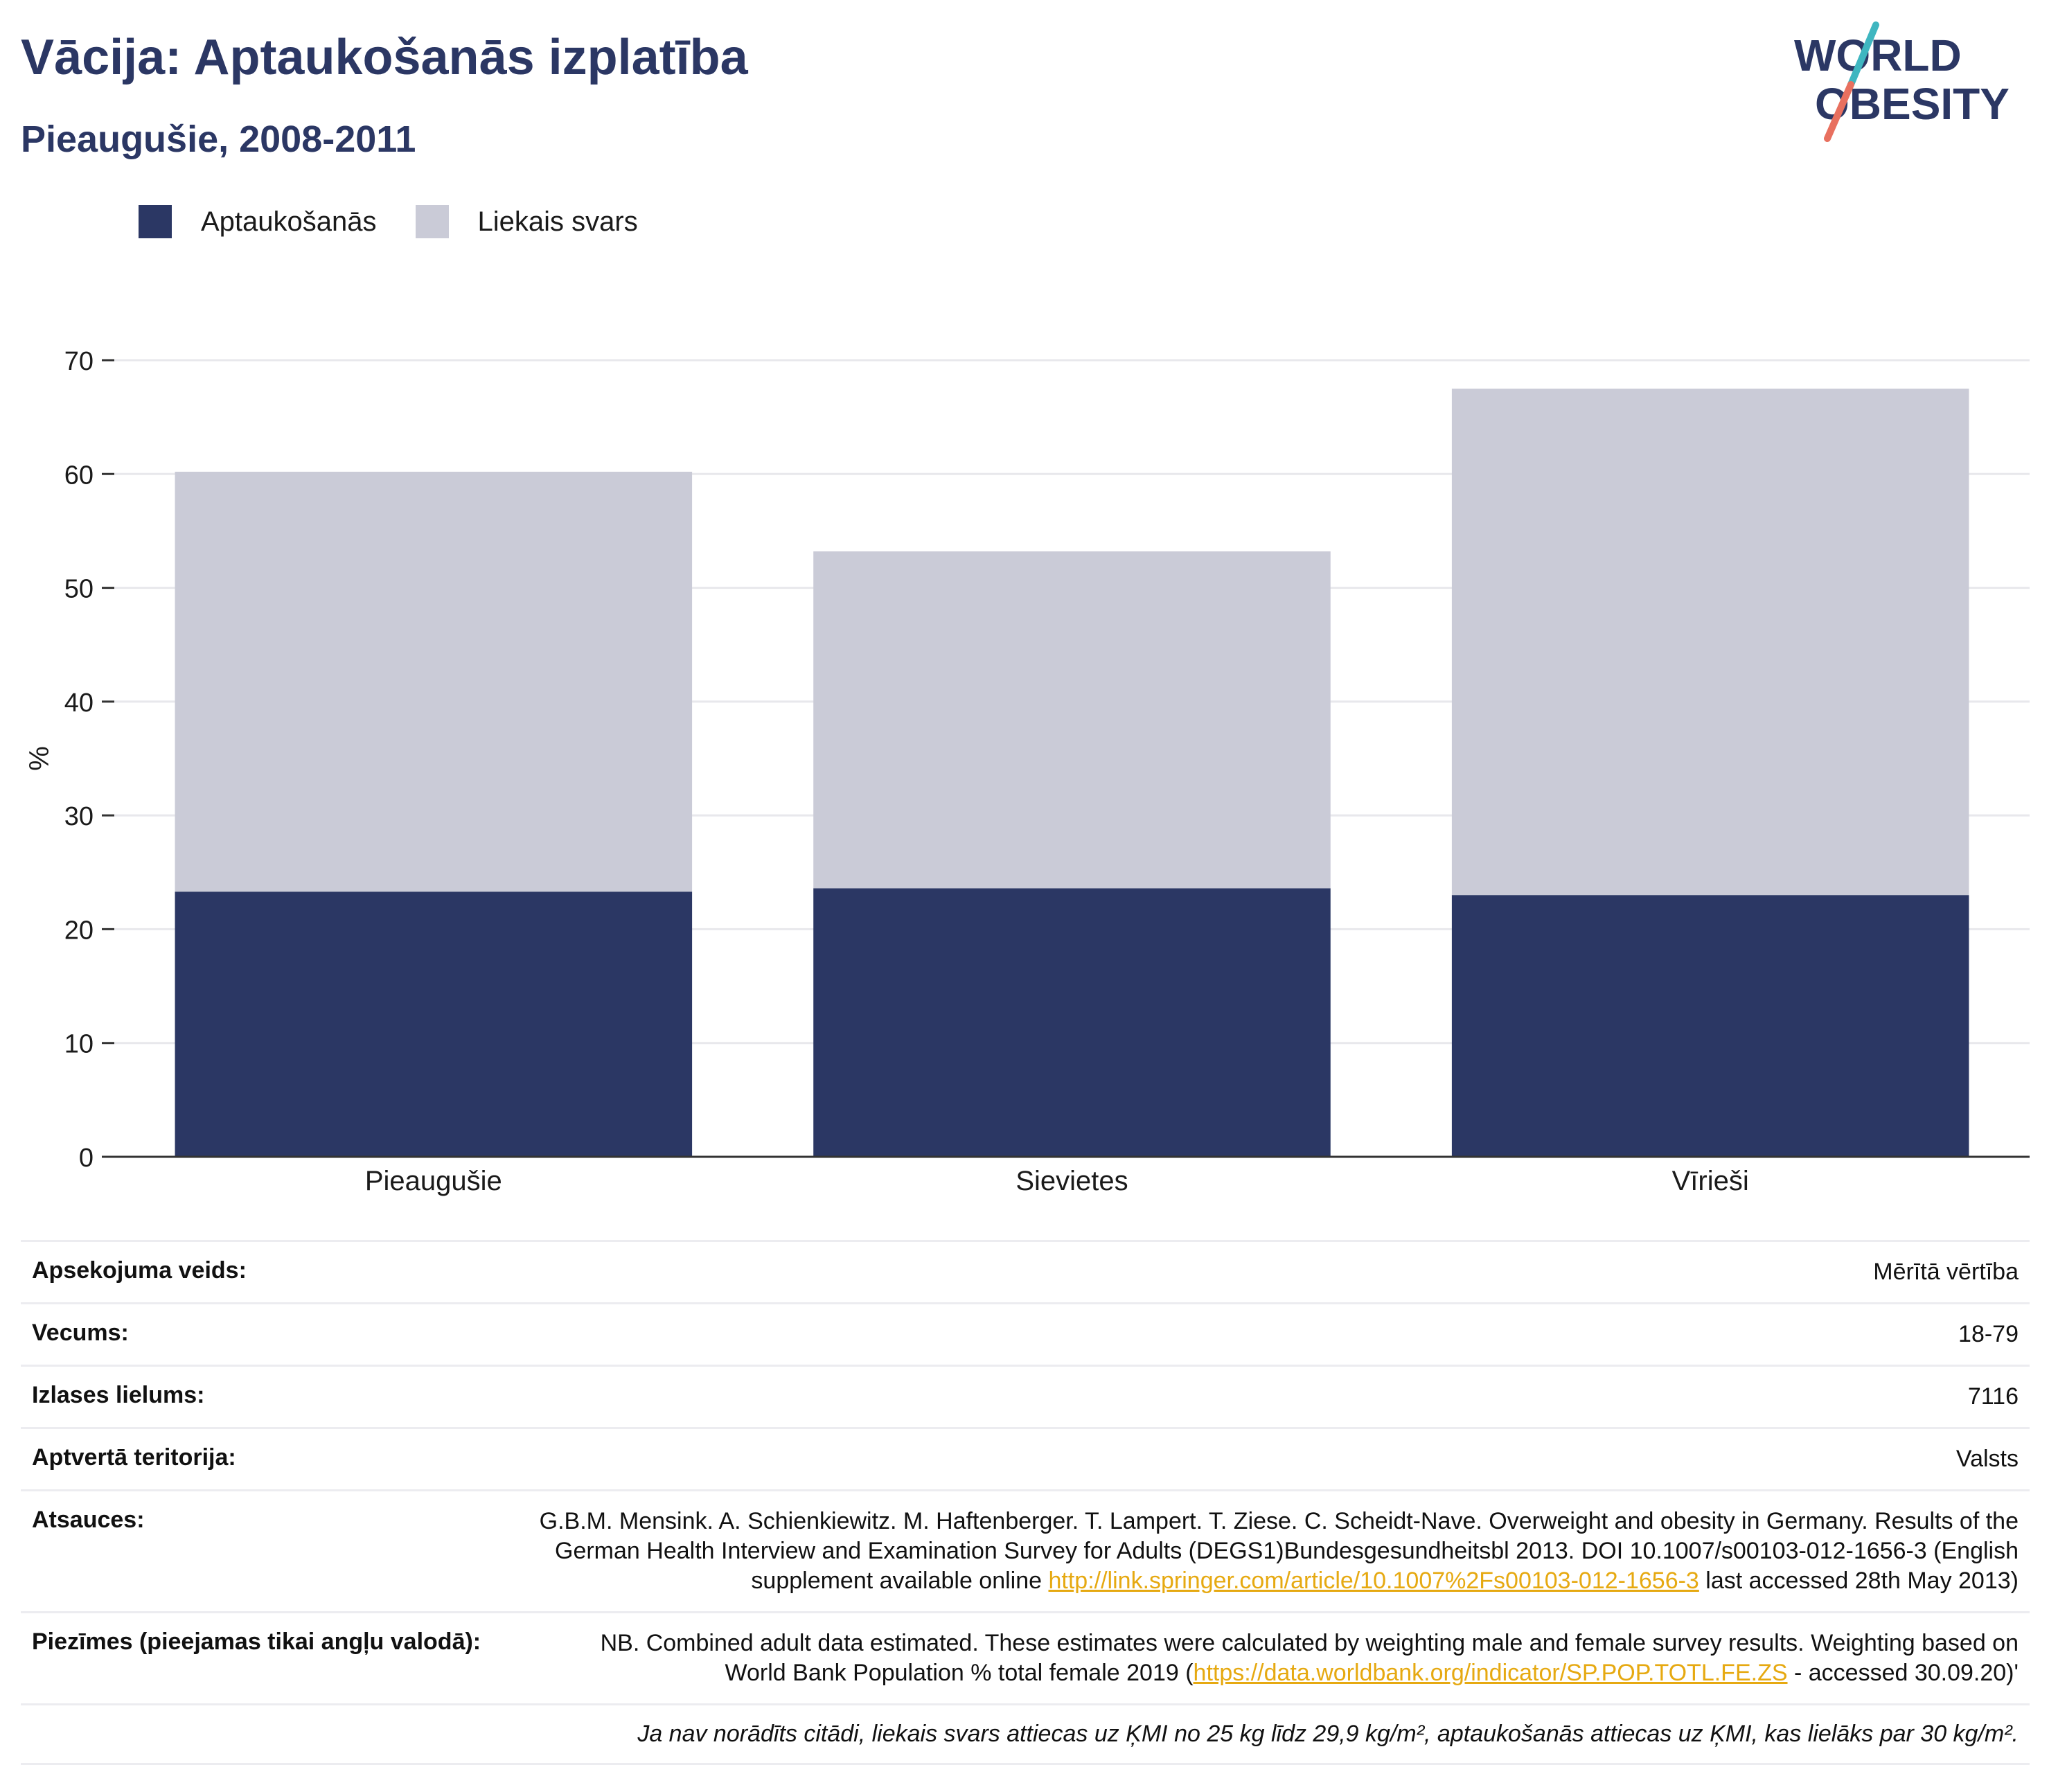  I want to click on meta-row-age: Vecums: 18-79, so click(1025, 1333).